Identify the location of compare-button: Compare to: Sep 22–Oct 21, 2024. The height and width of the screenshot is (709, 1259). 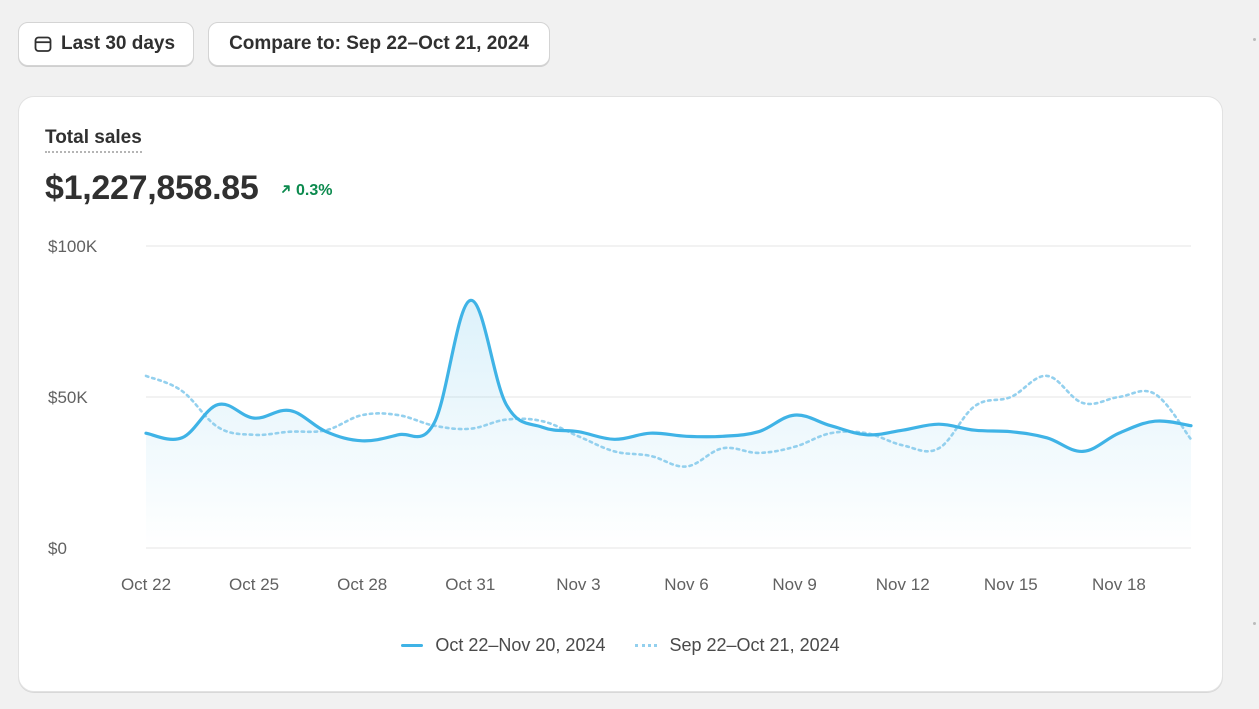
(379, 44).